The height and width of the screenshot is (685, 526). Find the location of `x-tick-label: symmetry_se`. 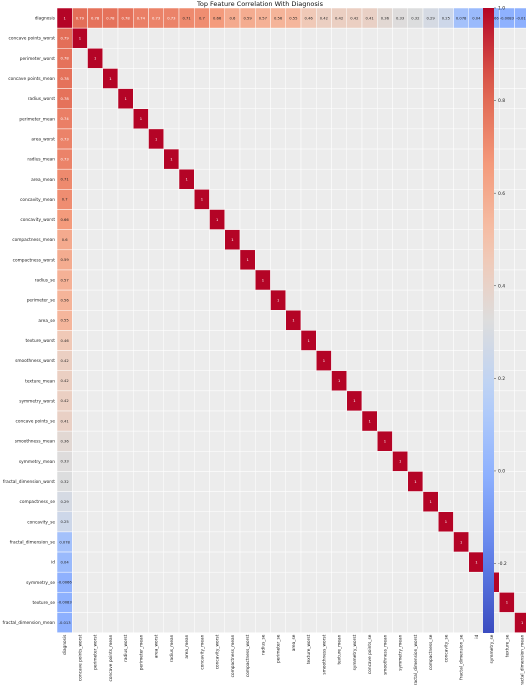

x-tick-label: symmetry_se is located at coordinates (492, 648).